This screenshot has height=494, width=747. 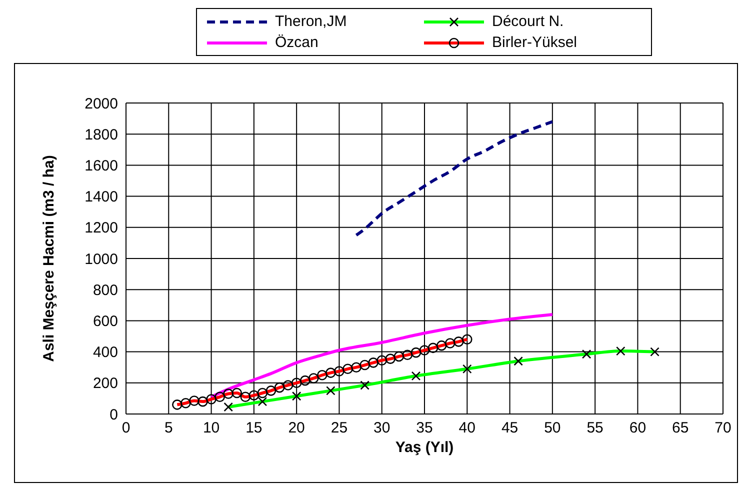 What do you see at coordinates (467, 428) in the screenshot?
I see `x-tick-label: 40` at bounding box center [467, 428].